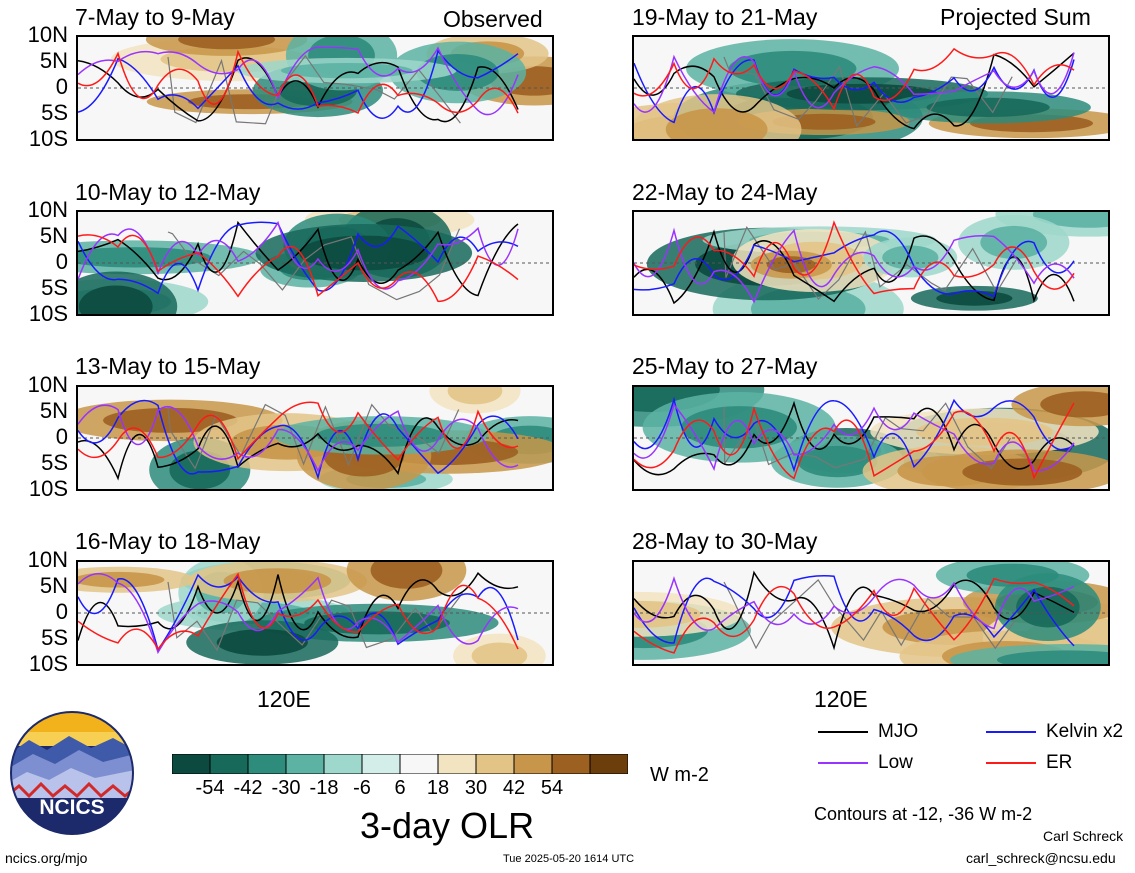 The height and width of the screenshot is (873, 1135). What do you see at coordinates (725, 192) in the screenshot?
I see `panel-title-6: 22-May to 24-May` at bounding box center [725, 192].